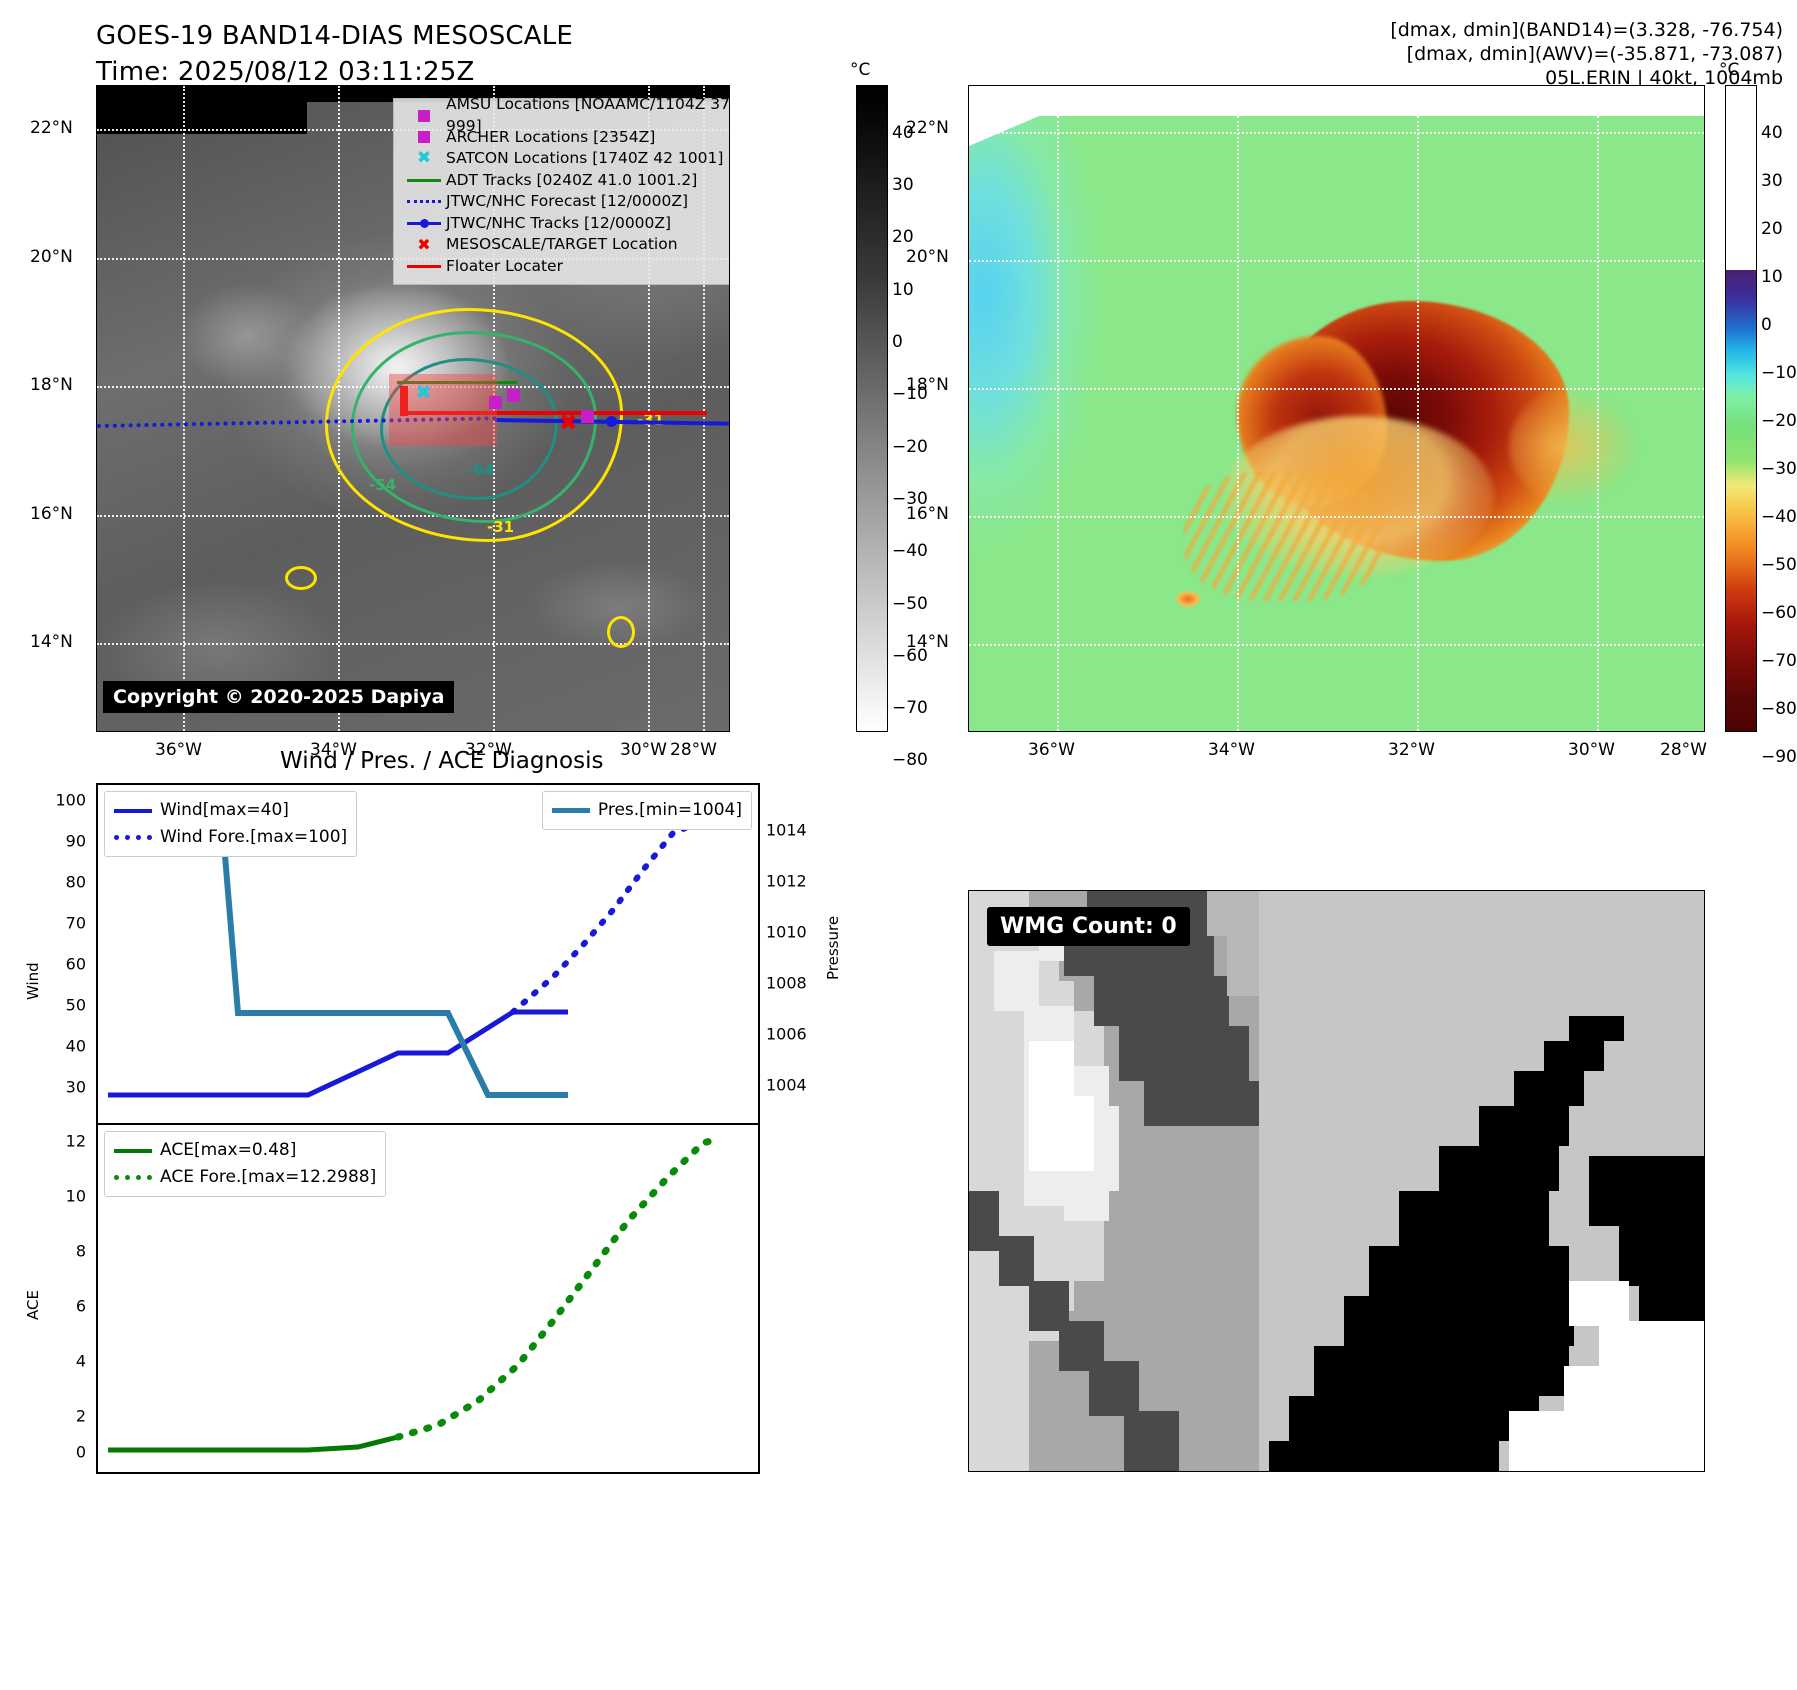 This screenshot has height=1690, width=1797. I want to click on cb-left-tick-10: 10, so click(903, 290).